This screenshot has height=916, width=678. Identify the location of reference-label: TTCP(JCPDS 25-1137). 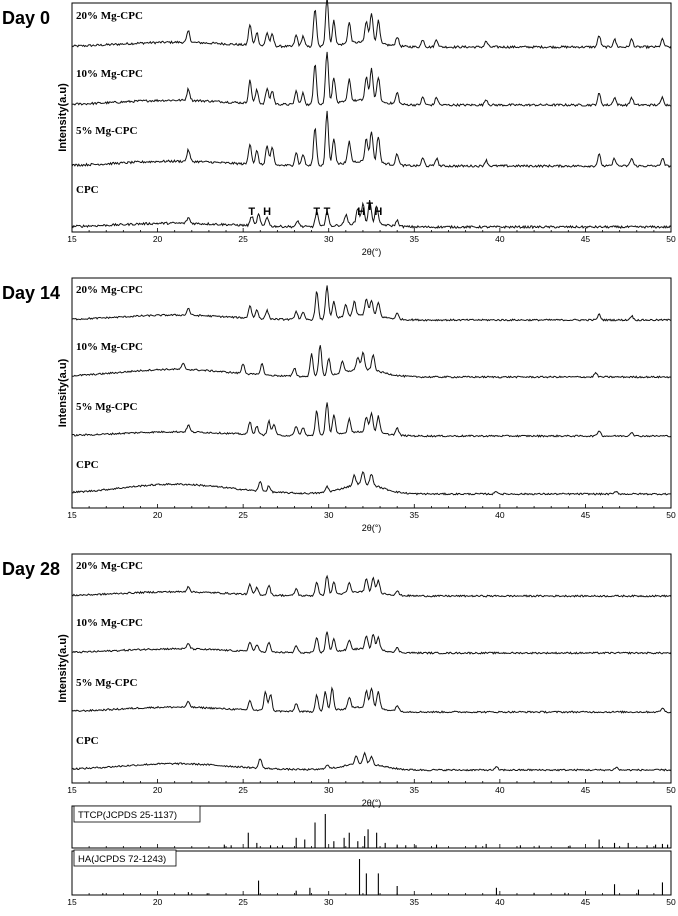
(127, 815).